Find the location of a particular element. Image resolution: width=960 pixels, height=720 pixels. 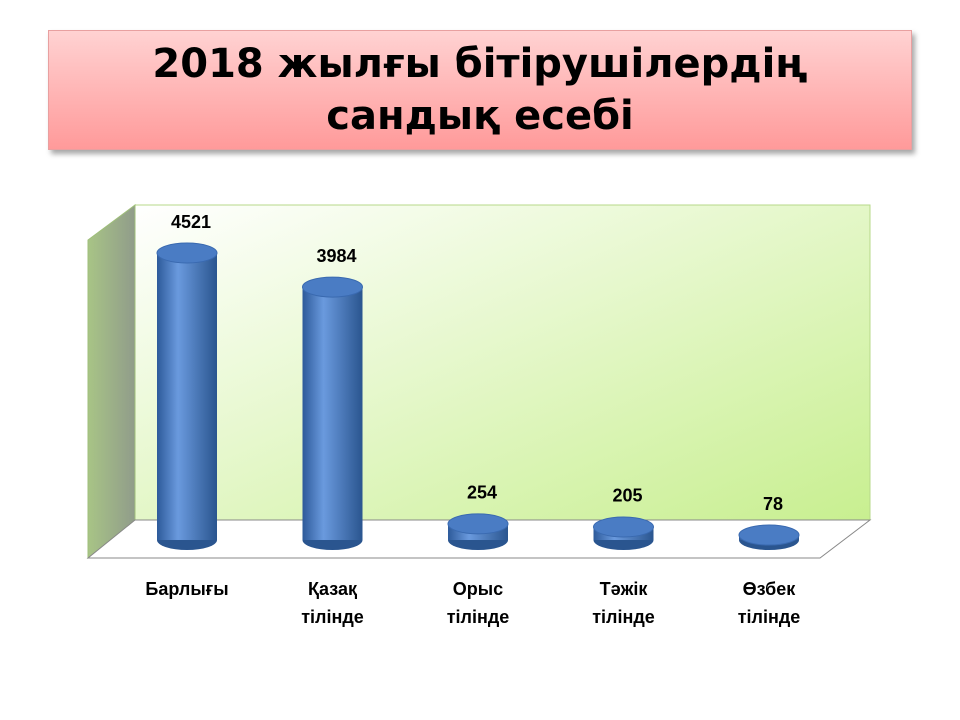

x-tick-label: Барлығы is located at coordinates (186, 589).